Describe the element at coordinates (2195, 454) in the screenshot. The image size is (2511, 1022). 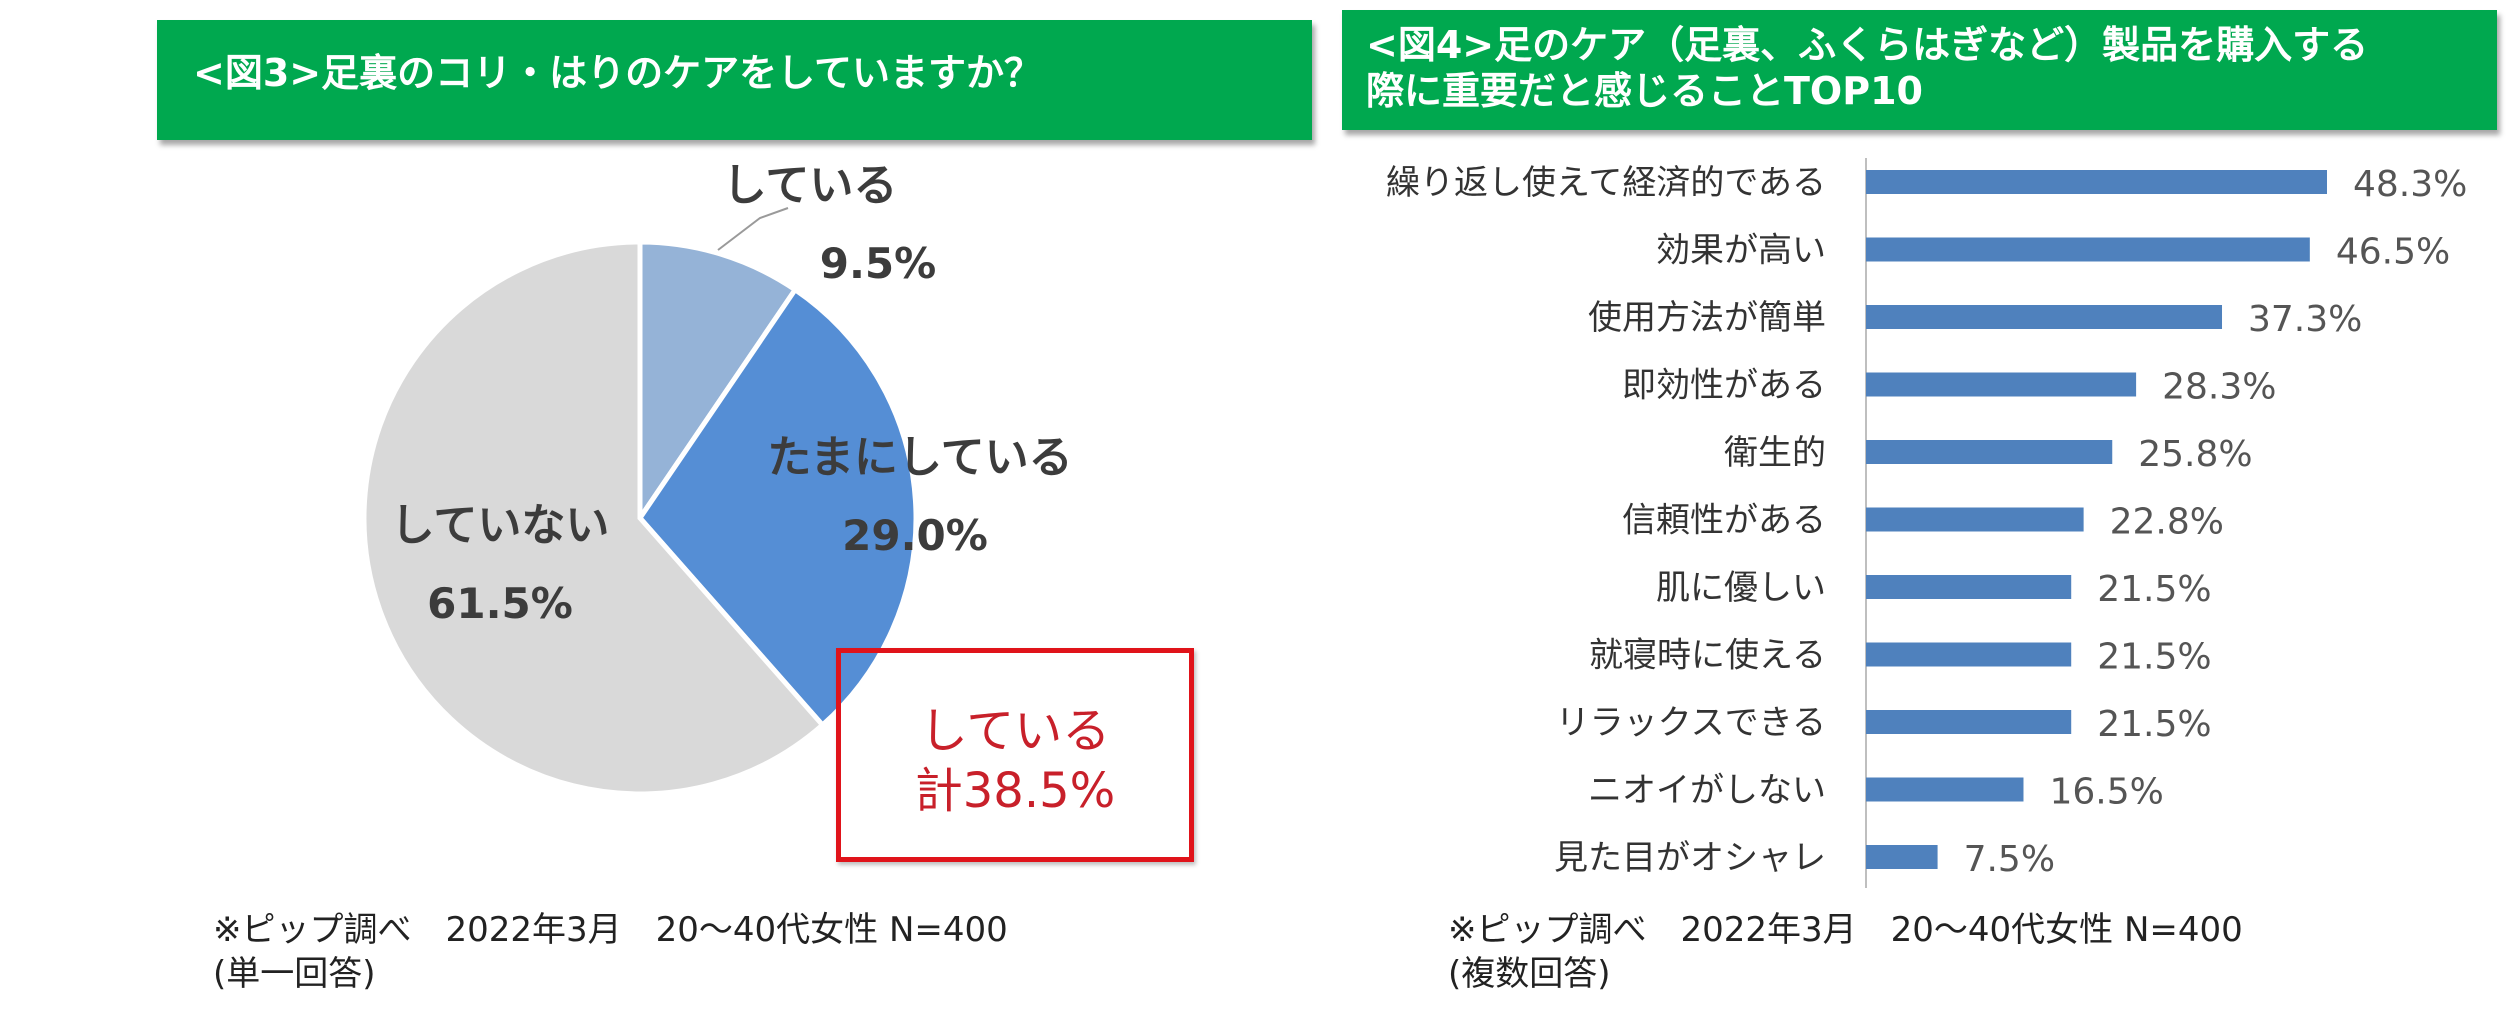
I see `bar-value-label: 25.8%` at that location.